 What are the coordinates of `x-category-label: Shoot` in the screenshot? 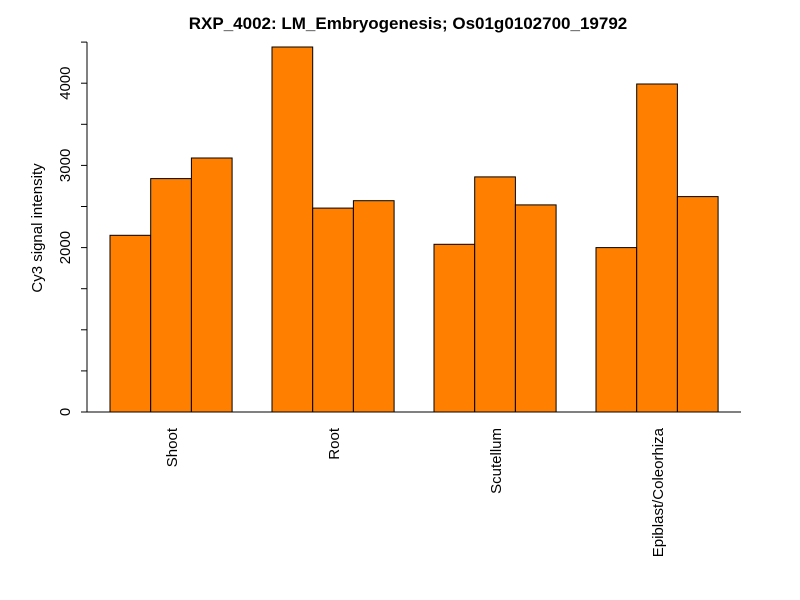 It's located at (172, 447).